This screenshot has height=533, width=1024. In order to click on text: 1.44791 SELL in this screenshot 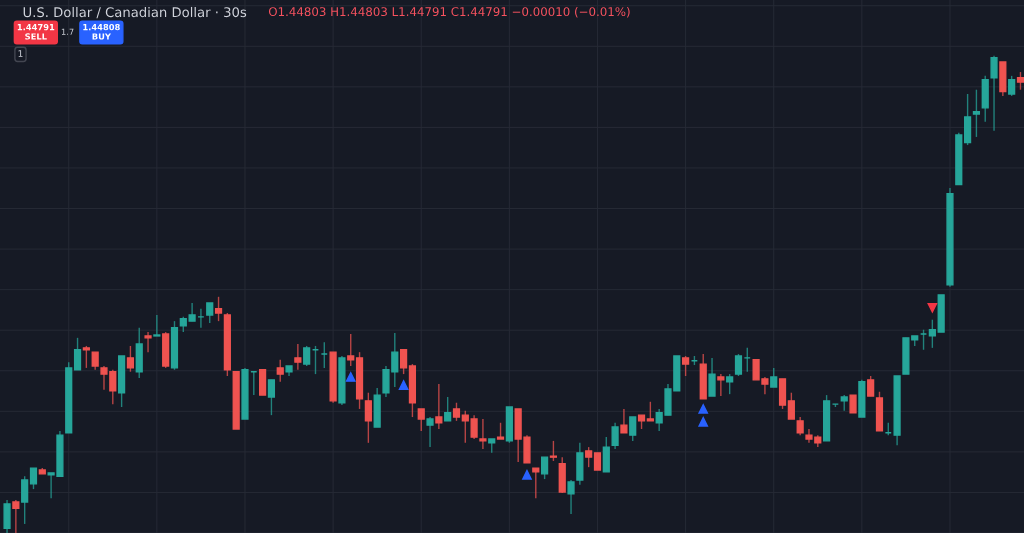, I will do `click(36, 31)`.